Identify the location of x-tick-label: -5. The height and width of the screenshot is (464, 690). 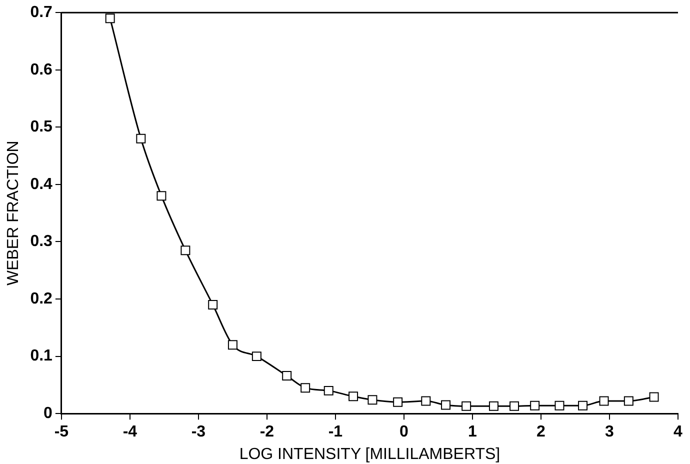
(61, 432).